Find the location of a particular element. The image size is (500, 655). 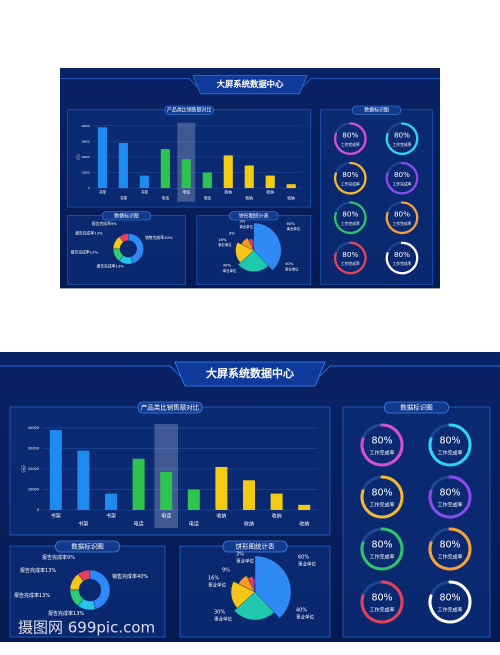

pie-value-label: 3% is located at coordinates (240, 555).